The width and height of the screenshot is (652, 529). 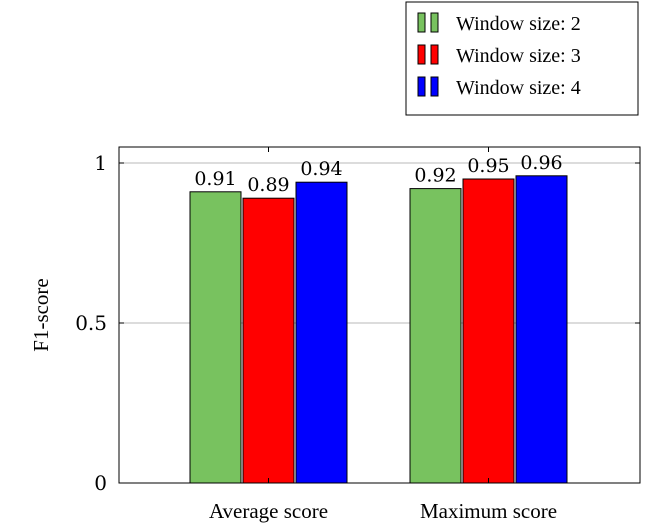 What do you see at coordinates (321, 169) in the screenshot?
I see `data-label: 0.94` at bounding box center [321, 169].